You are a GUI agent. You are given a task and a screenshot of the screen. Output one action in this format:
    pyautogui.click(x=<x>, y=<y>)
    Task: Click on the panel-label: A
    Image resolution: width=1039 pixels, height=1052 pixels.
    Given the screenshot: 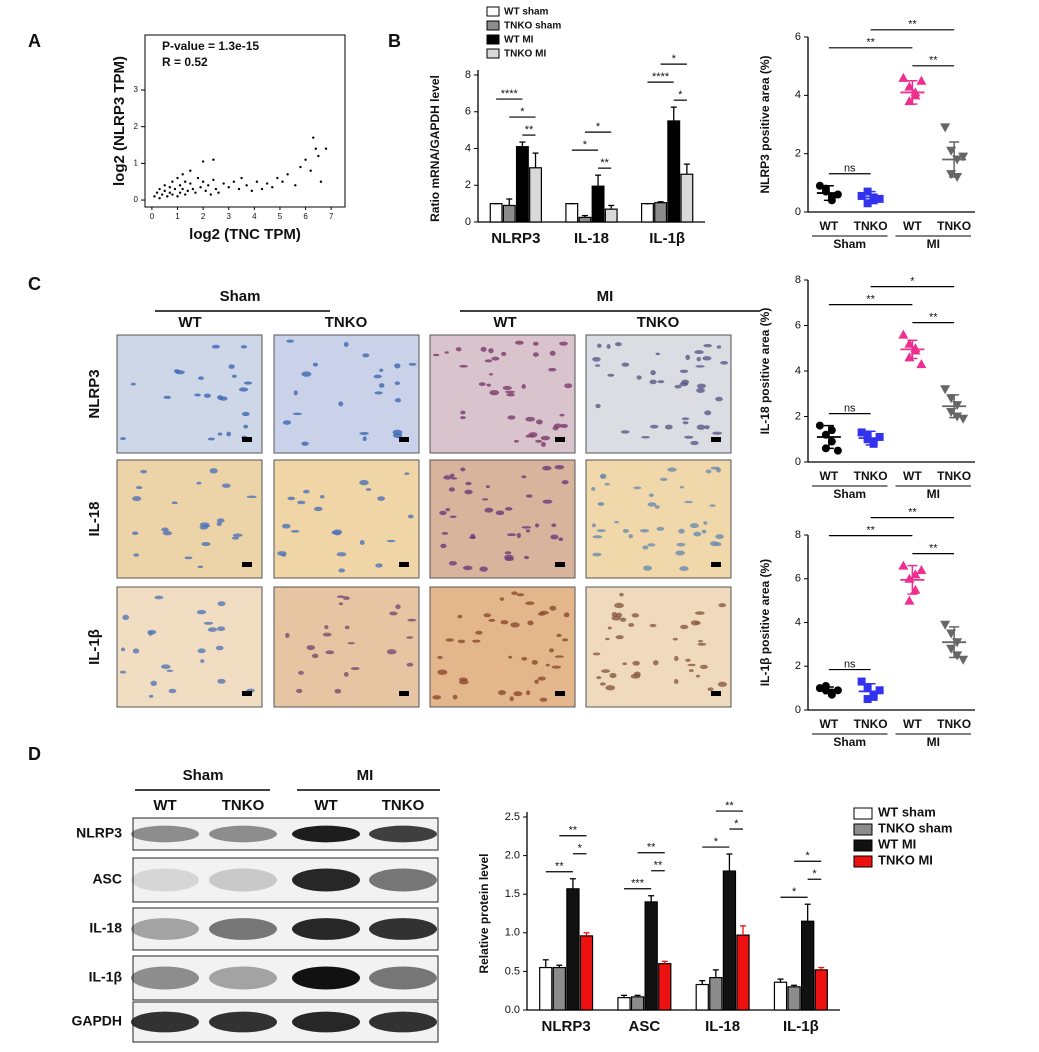 What is the action you would take?
    pyautogui.click(x=34, y=41)
    